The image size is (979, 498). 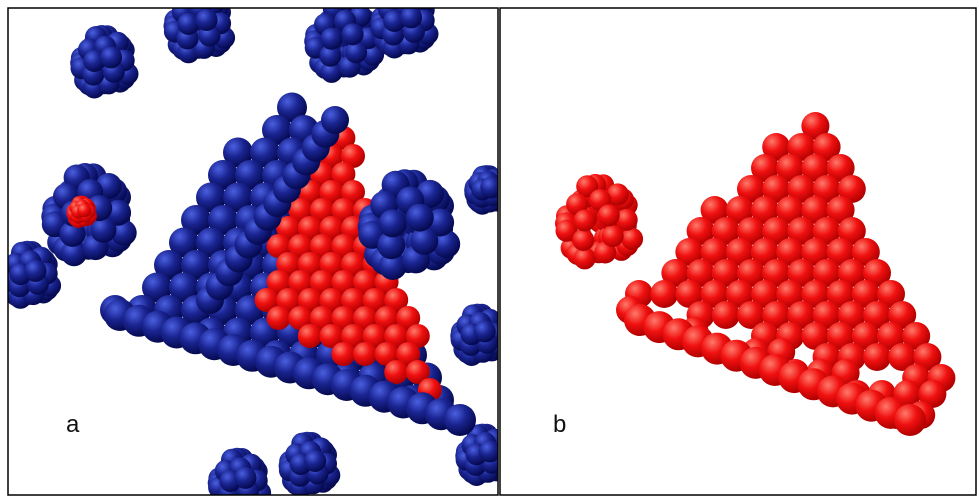 What do you see at coordinates (73, 424) in the screenshot?
I see `panel-label: a` at bounding box center [73, 424].